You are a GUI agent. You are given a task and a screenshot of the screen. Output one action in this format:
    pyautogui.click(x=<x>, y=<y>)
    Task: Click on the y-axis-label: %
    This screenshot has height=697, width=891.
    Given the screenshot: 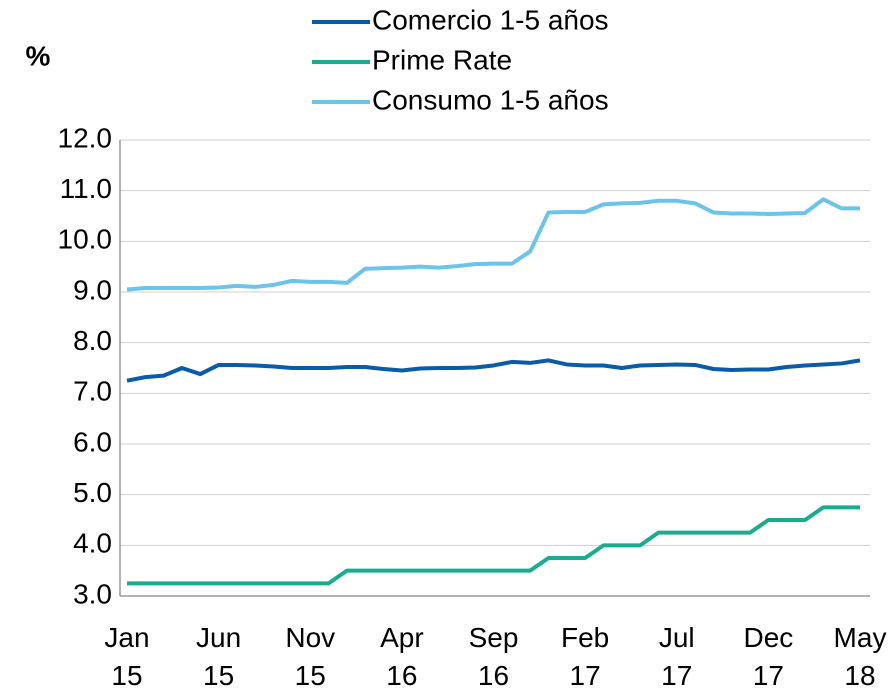 What is the action you would take?
    pyautogui.click(x=38, y=55)
    